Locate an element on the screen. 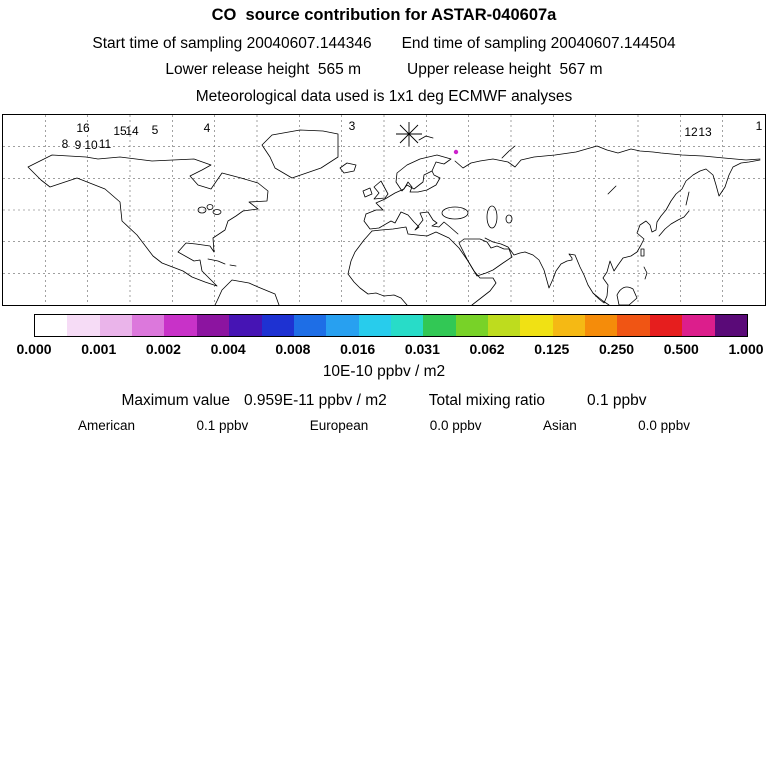  colorbar is located at coordinates (391, 325).